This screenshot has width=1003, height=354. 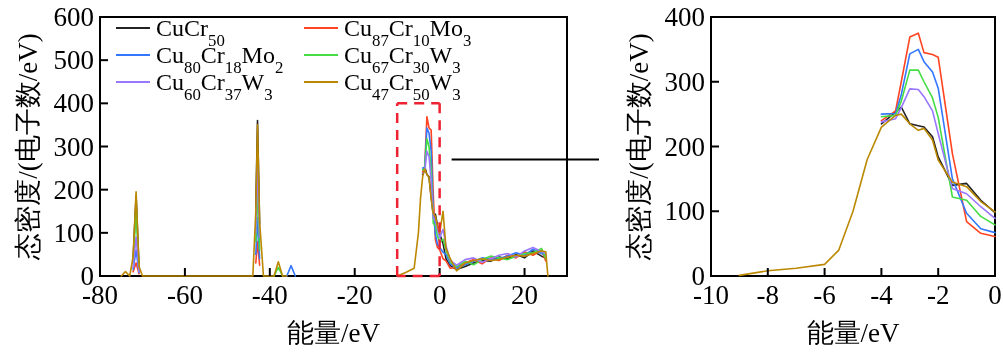 I want to click on x-tick-label: -60, so click(x=184, y=295).